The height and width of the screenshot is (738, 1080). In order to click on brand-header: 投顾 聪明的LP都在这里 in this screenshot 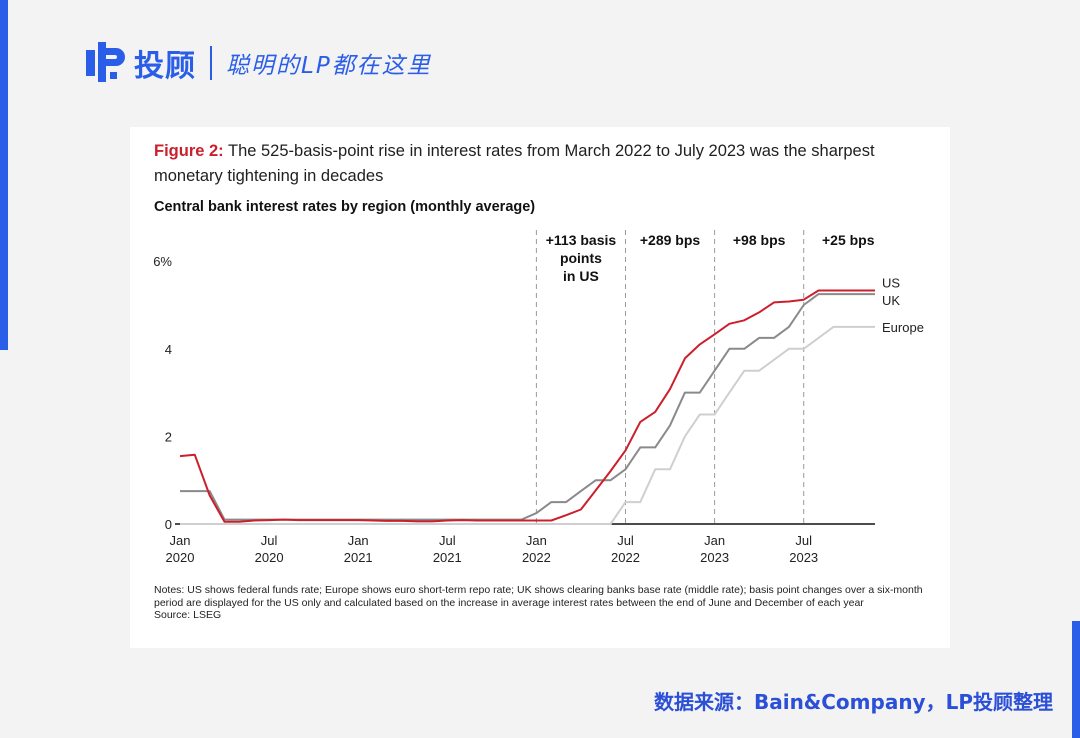, I will do `click(258, 63)`.